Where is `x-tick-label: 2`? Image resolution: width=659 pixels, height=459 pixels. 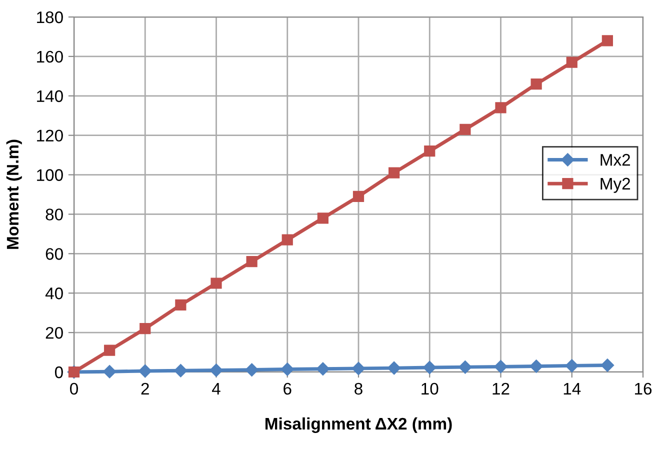
x-tick-label: 2 is located at coordinates (145, 388).